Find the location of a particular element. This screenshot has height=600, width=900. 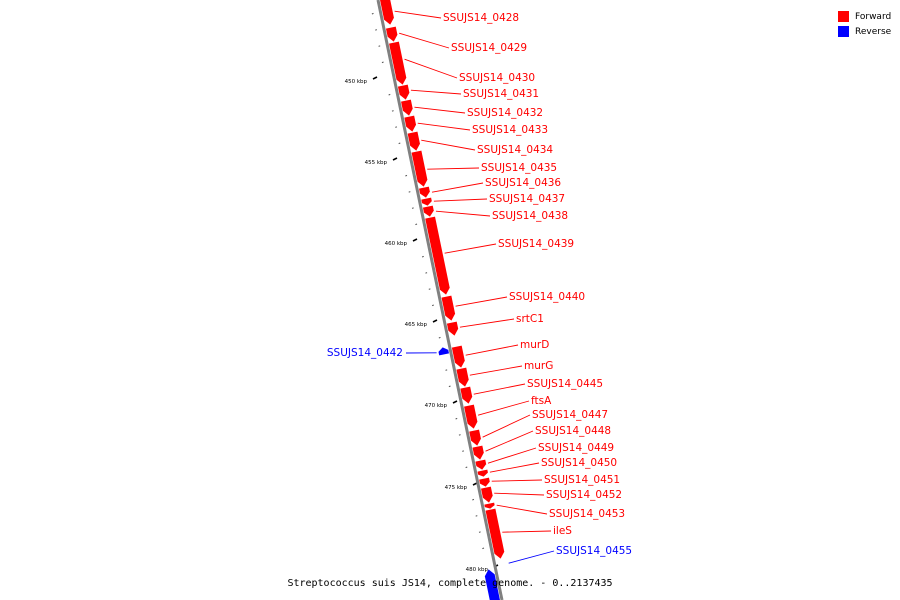

gene-label-SSUJS14_0447: SSUJS14_0447 is located at coordinates (570, 415).